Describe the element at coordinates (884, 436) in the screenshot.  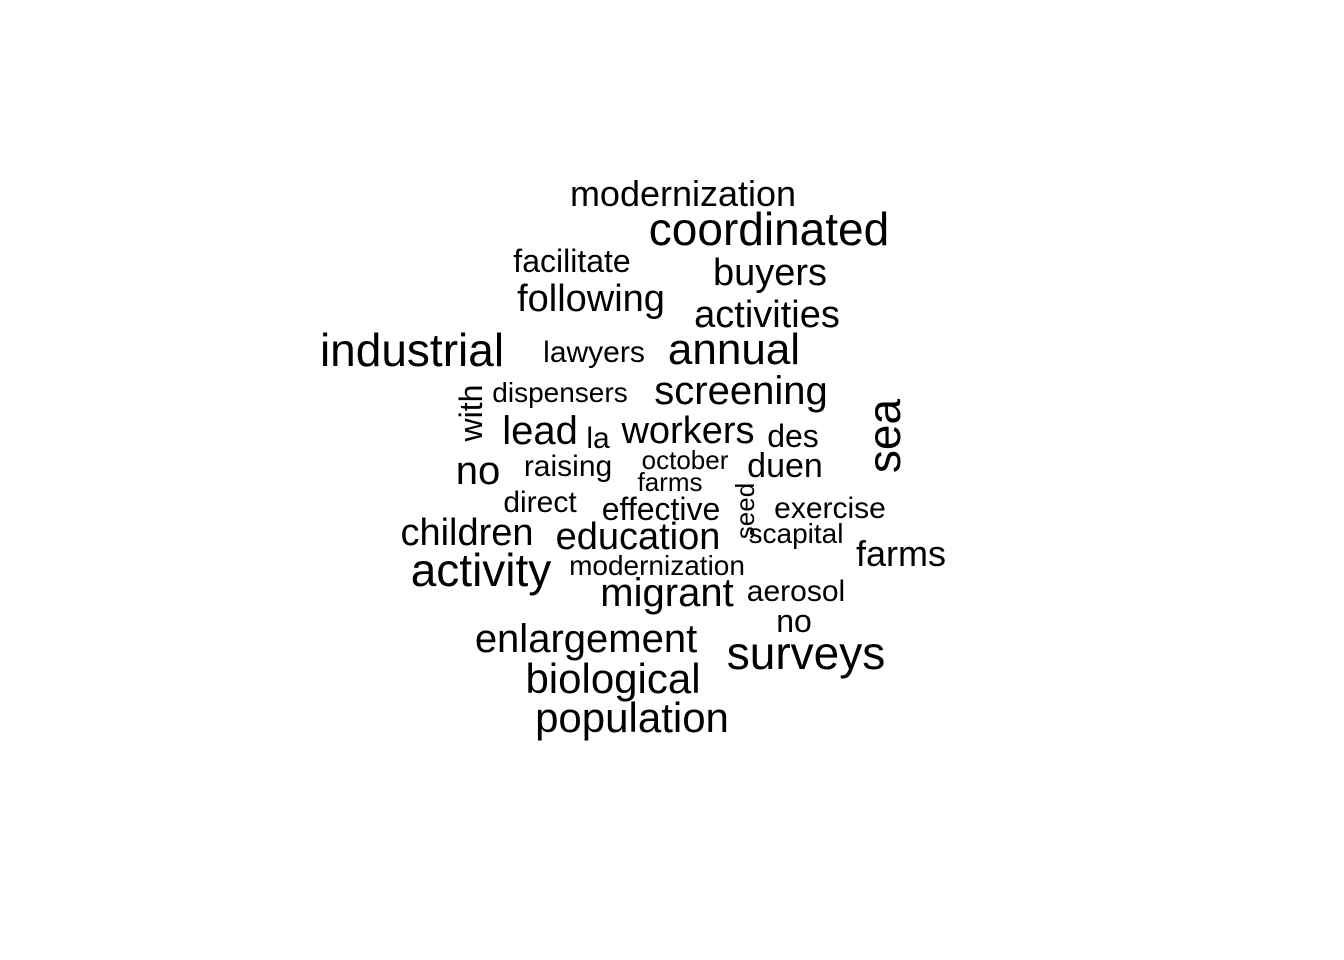
I see `word-sea: sea` at that location.